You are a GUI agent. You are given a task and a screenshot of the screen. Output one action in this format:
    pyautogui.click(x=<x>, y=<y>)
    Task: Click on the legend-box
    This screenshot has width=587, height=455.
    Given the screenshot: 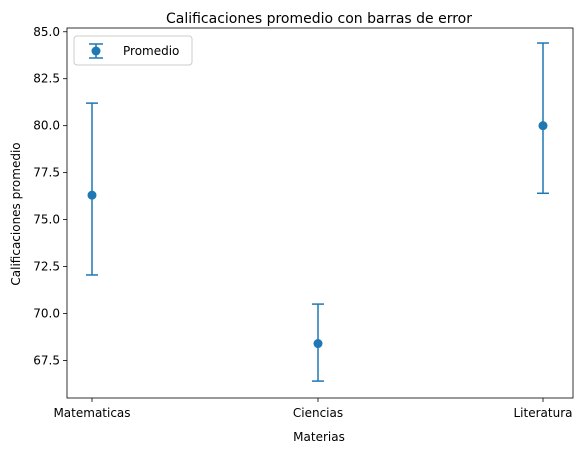 What is the action you would take?
    pyautogui.click(x=133, y=50)
    